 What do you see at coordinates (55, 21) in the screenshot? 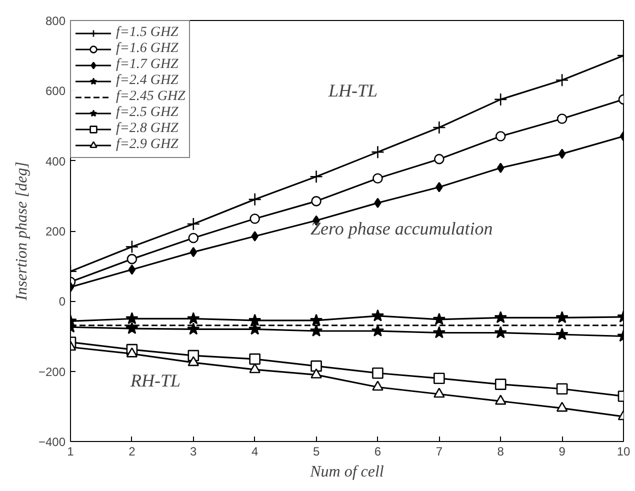
I see `y-tick-label: 800` at bounding box center [55, 21].